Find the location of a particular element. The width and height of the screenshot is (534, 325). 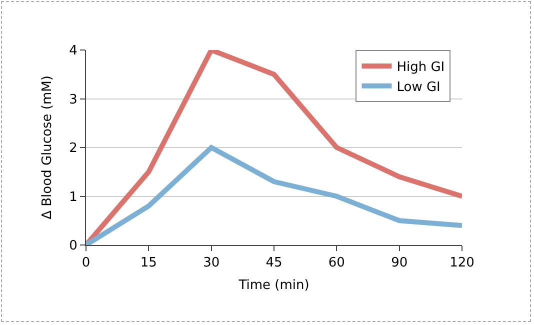

x-tick-label: 15 is located at coordinates (148, 263).